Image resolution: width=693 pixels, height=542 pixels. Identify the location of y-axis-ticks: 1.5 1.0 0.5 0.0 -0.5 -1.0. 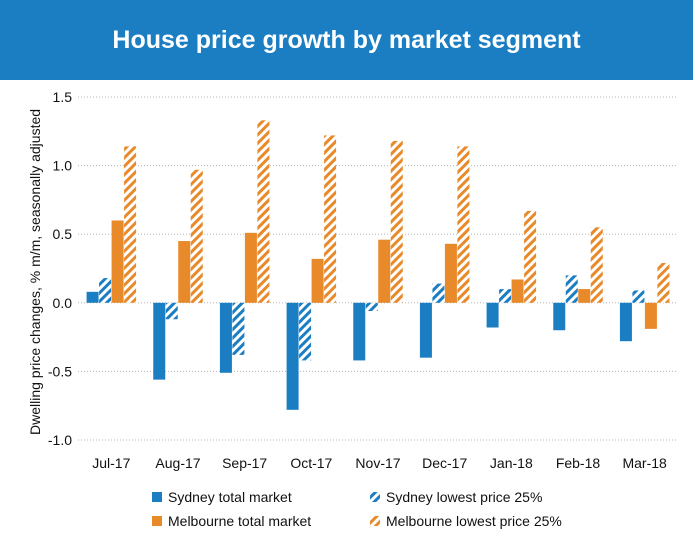
(60, 268).